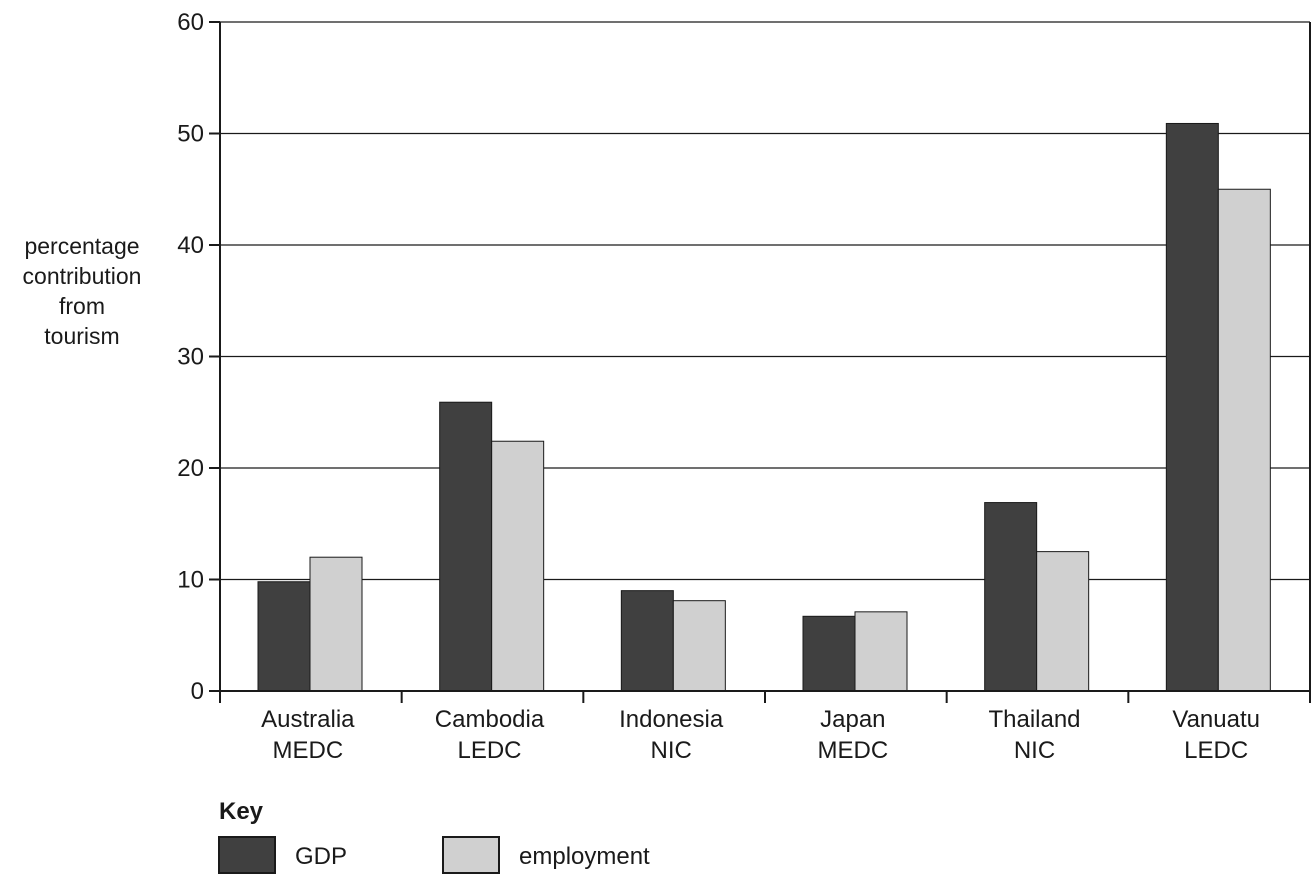 The width and height of the screenshot is (1314, 876). I want to click on legend-label-employment: employment, so click(584, 856).